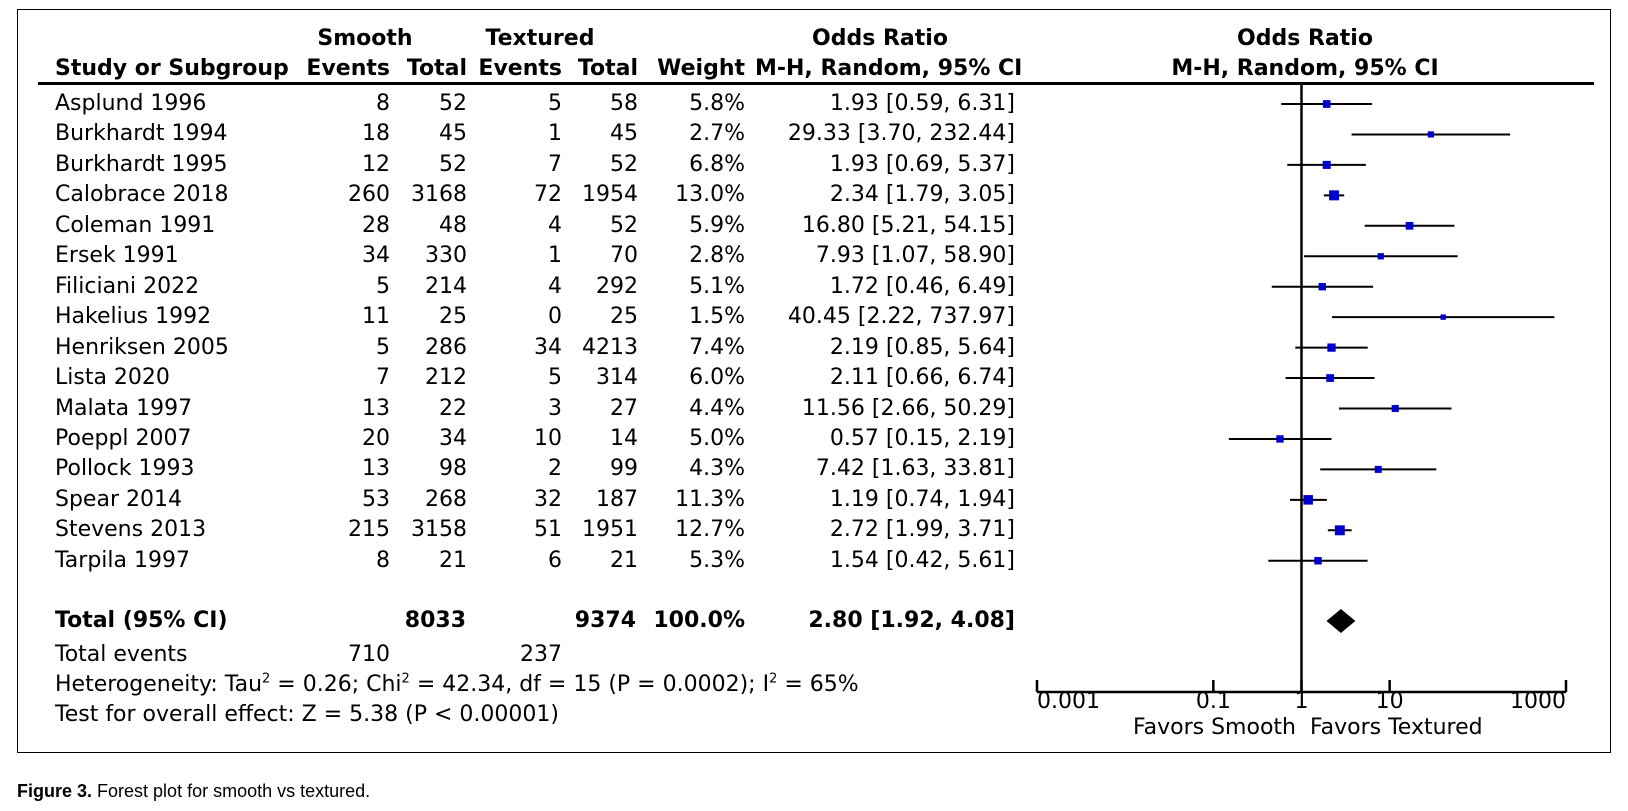 Image resolution: width=1628 pixels, height=811 pixels. I want to click on odds-ratio-ci: 7.93 [1.07, 58.90], so click(915, 256).